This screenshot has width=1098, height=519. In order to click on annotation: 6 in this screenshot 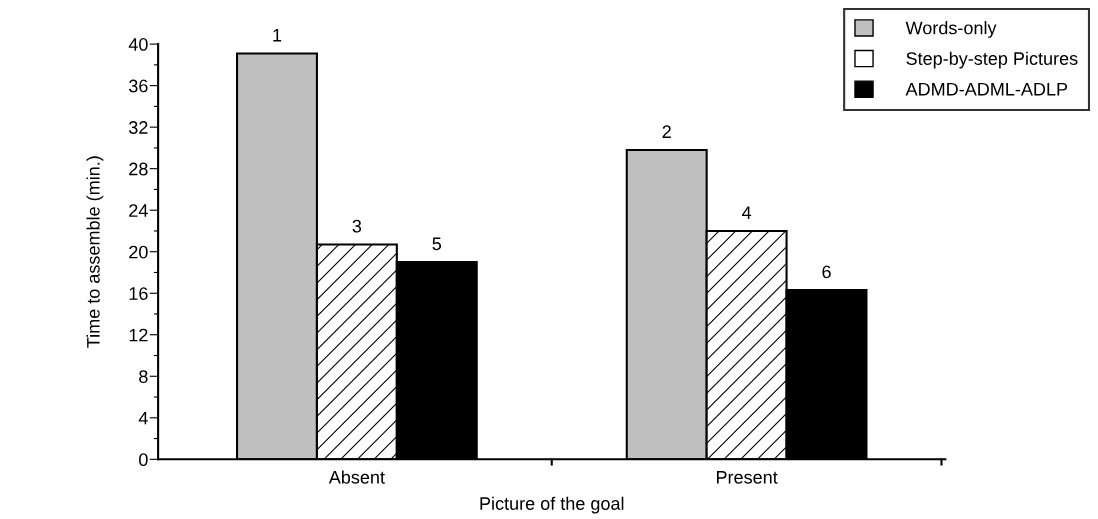, I will do `click(826, 272)`.